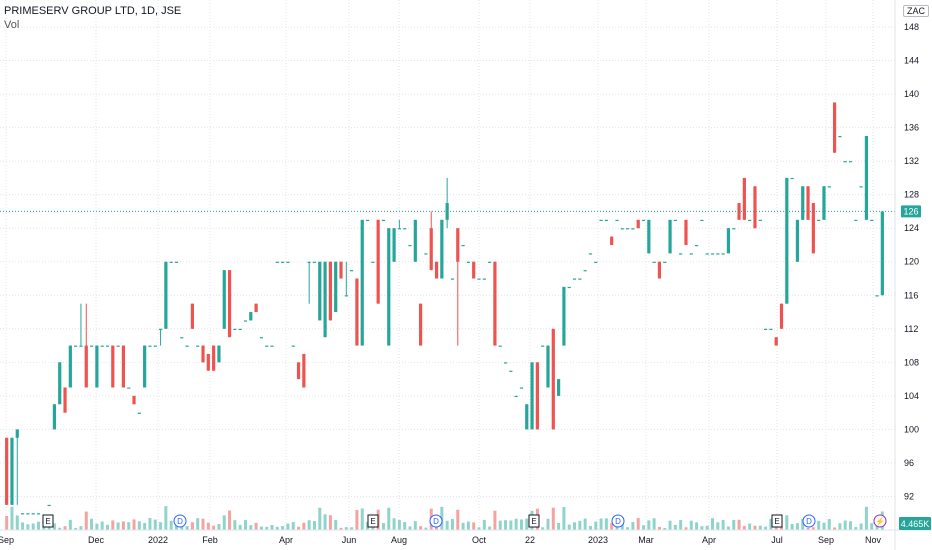 This screenshot has height=550, width=932. I want to click on y-tick-label: 116, so click(911, 295).